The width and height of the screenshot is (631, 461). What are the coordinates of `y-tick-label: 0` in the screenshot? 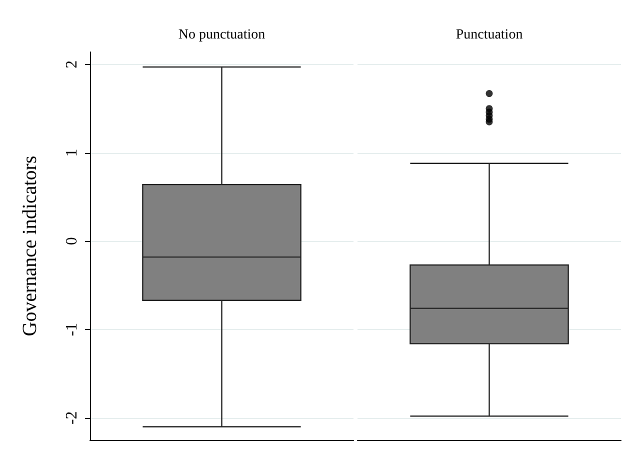 It's located at (72, 241).